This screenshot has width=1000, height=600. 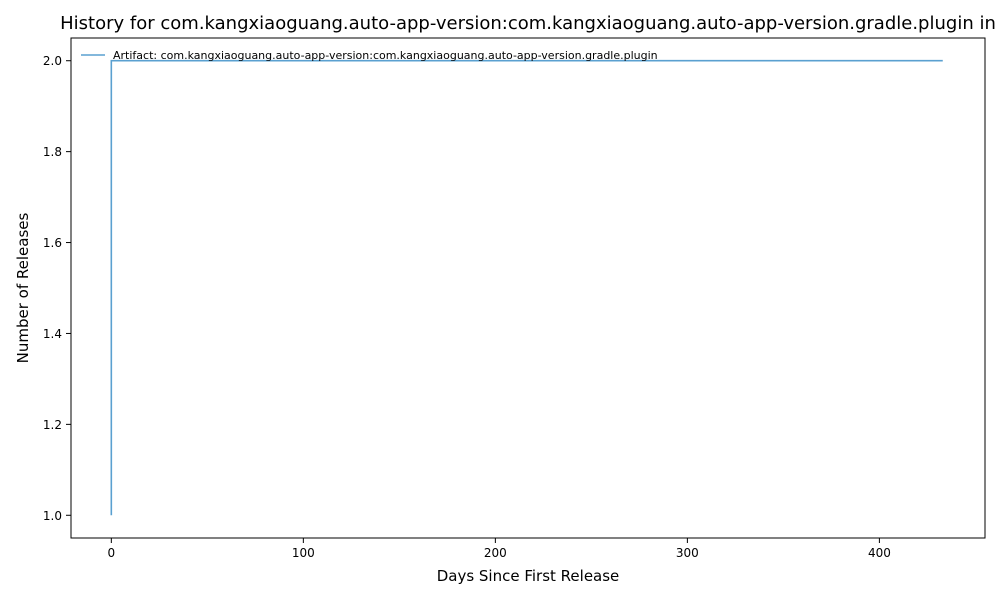 I want to click on x-tick-label: 400, so click(x=879, y=553).